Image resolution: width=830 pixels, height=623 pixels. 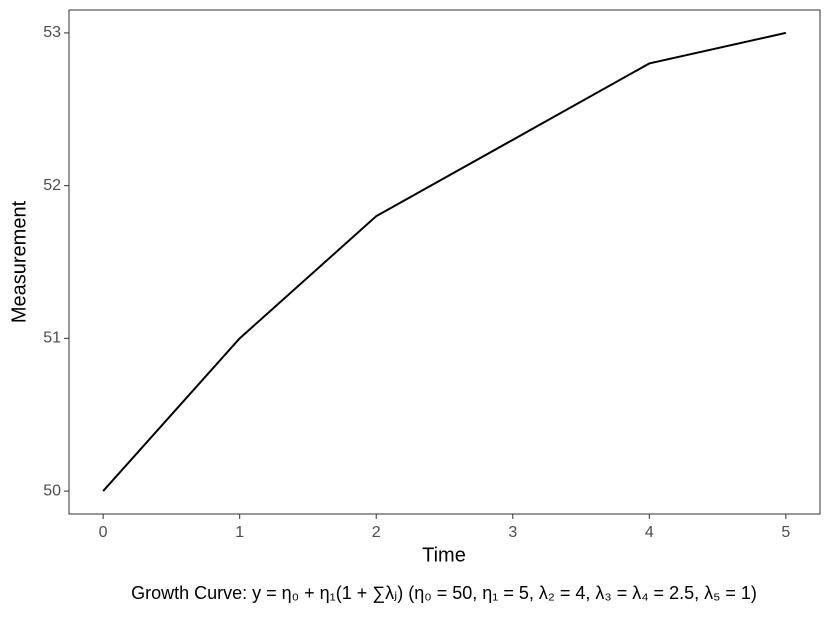 I want to click on x-axis-title: Time, so click(x=444, y=555).